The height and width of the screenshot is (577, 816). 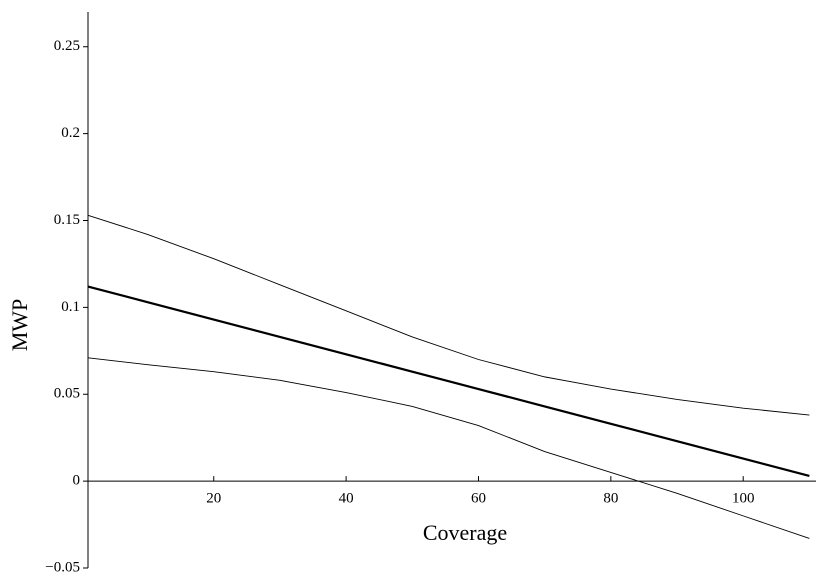 I want to click on x-tick-label: 60, so click(x=478, y=499).